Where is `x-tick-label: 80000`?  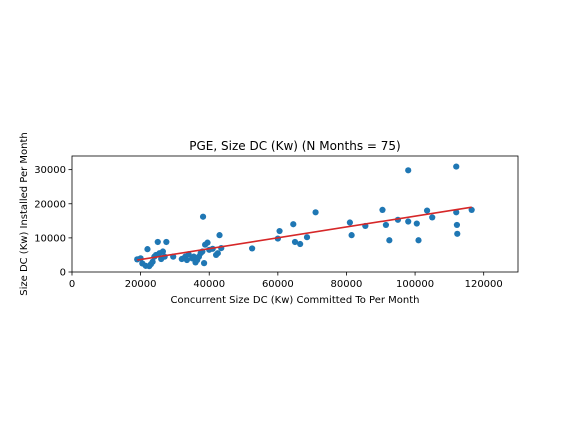 x-tick-label: 80000 is located at coordinates (347, 284).